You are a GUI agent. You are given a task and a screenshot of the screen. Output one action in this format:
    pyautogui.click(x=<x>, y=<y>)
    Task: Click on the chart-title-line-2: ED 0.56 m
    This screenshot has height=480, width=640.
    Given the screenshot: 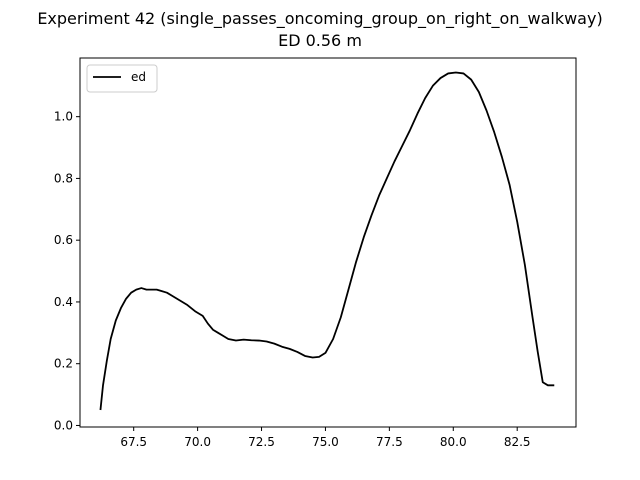 What is the action you would take?
    pyautogui.click(x=320, y=40)
    